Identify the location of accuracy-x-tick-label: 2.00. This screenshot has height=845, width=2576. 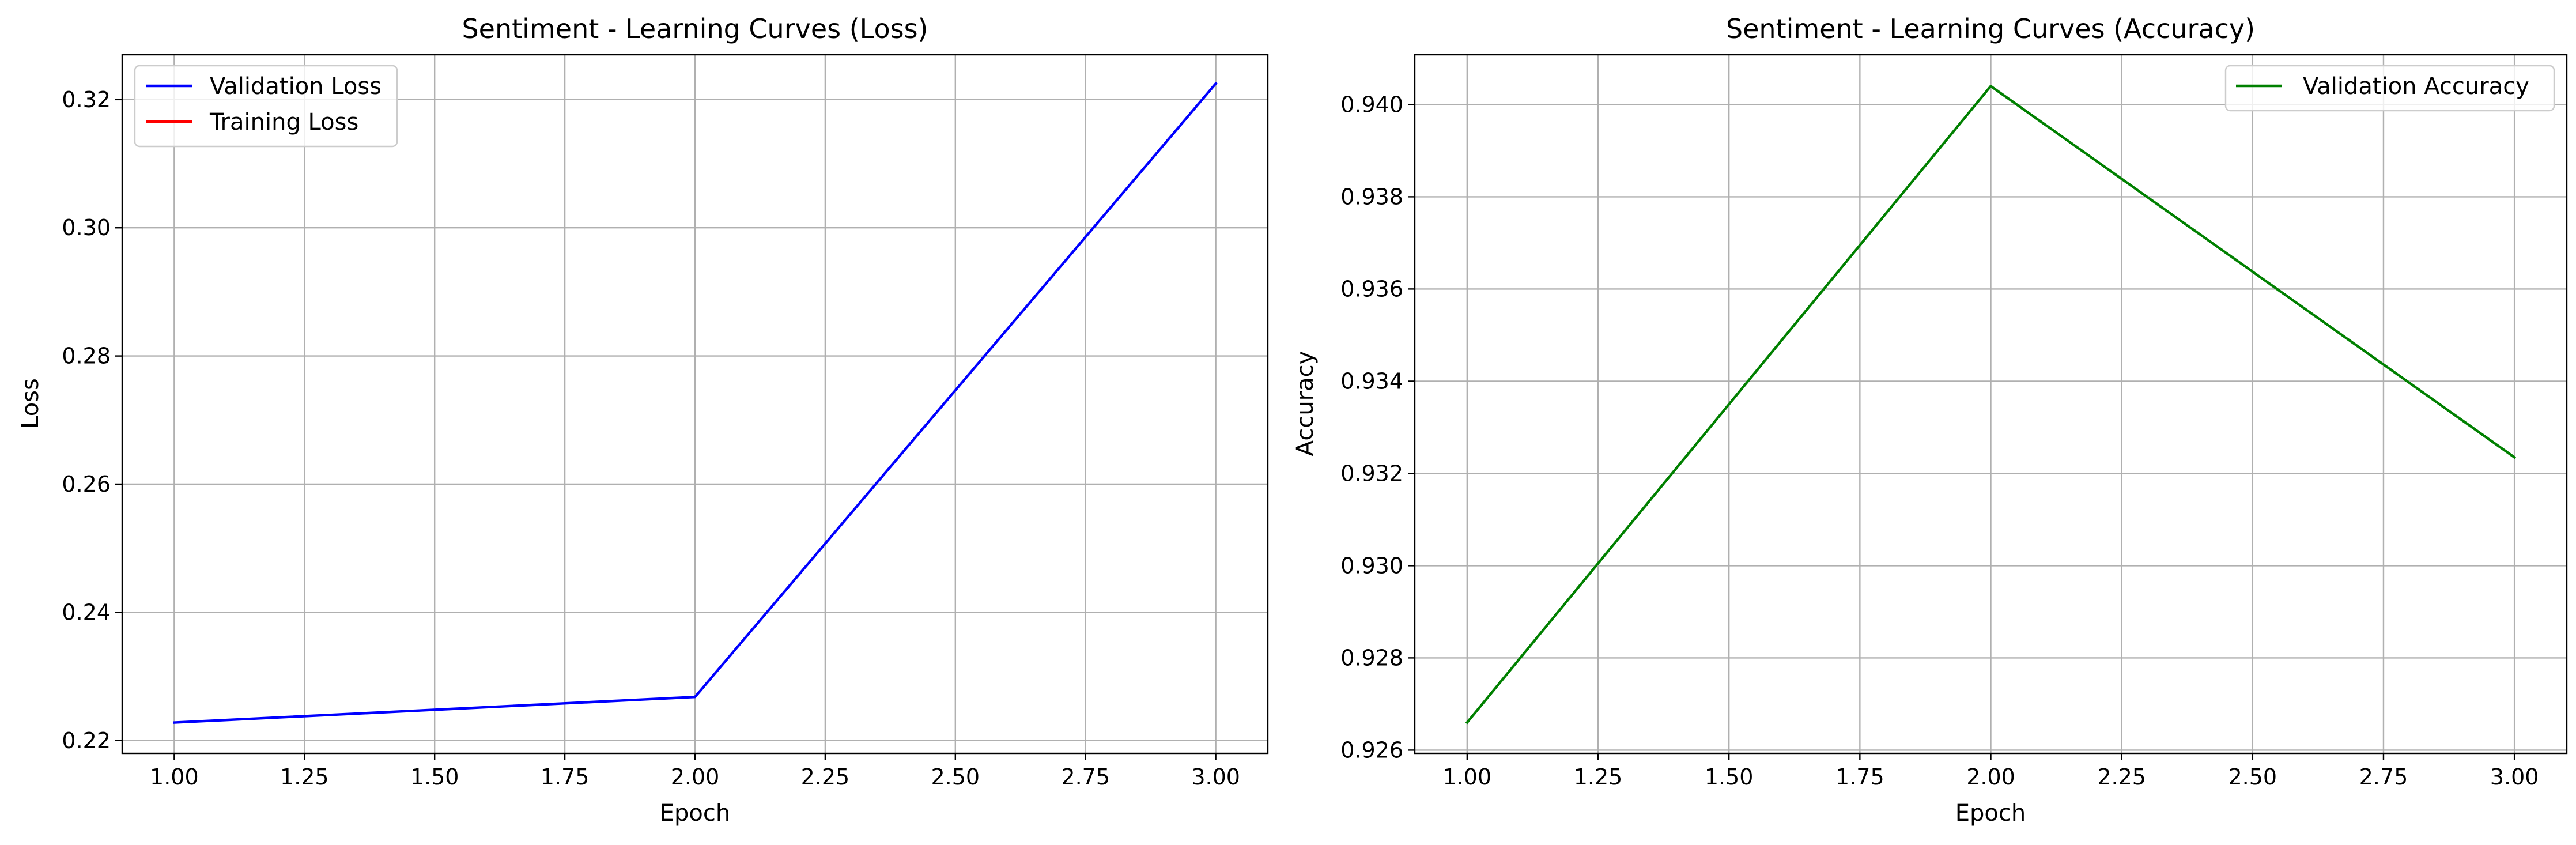
(1990, 777).